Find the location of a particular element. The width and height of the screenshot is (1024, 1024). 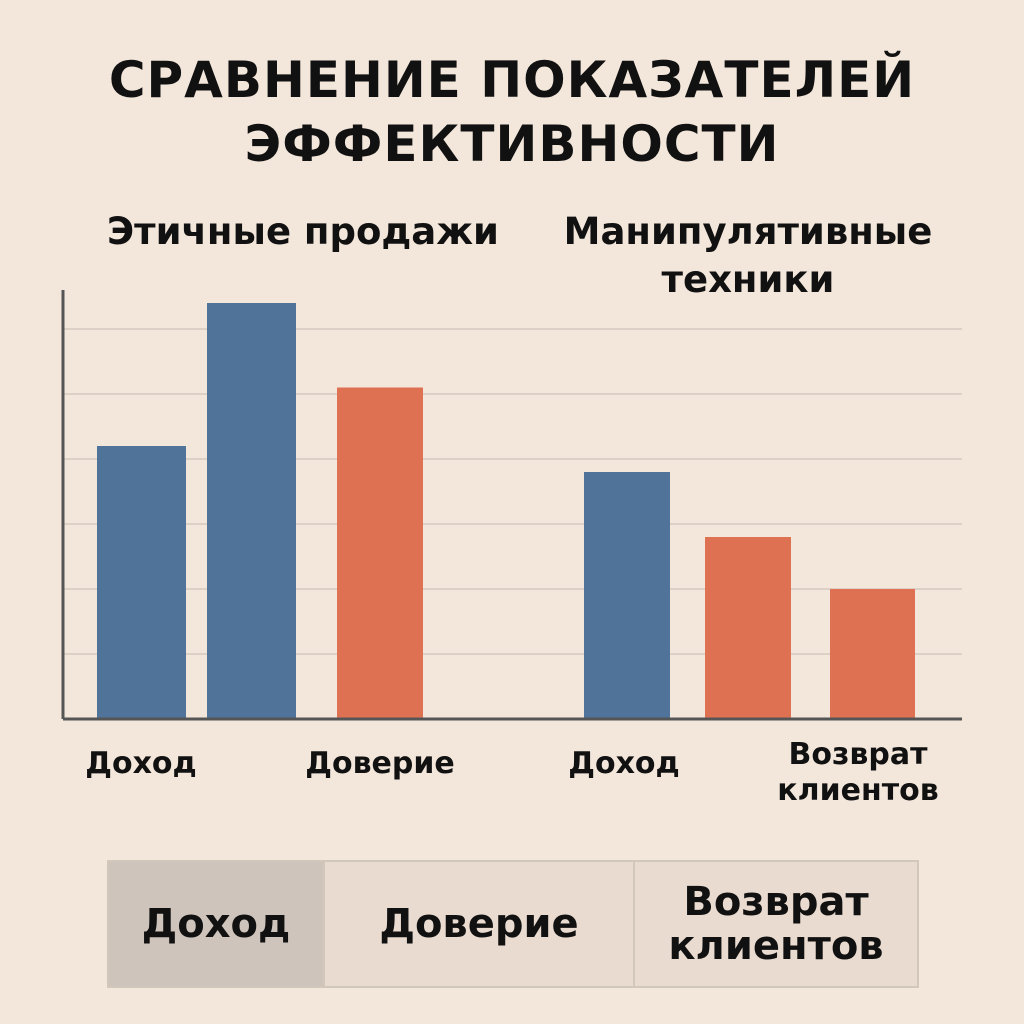

x-tick-label-1: Доход is located at coordinates (141, 764).